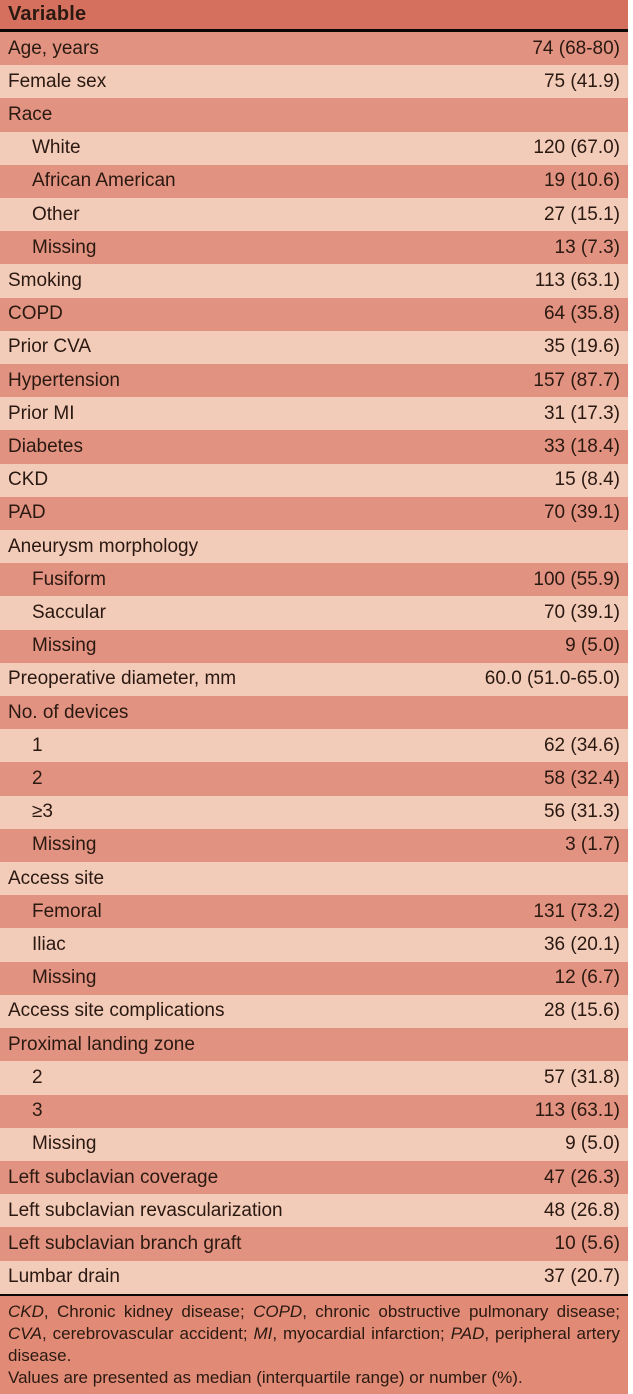 This screenshot has height=1394, width=633. Describe the element at coordinates (314, 1277) in the screenshot. I see `table-row: Lumbar drain 37 (20.7)` at that location.